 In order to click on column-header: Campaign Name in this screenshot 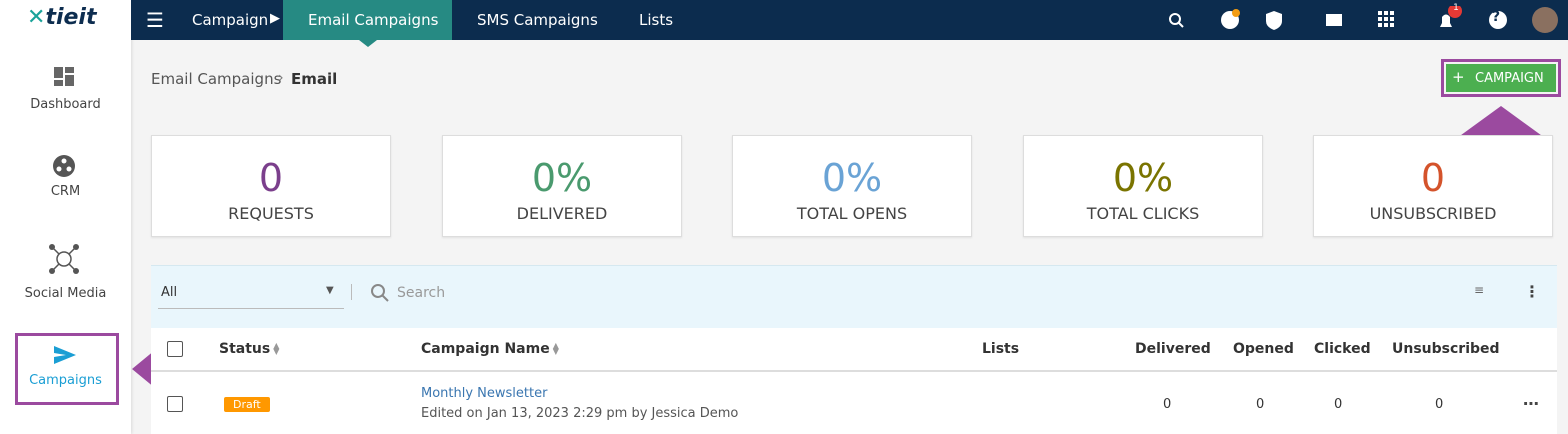, I will do `click(485, 349)`.